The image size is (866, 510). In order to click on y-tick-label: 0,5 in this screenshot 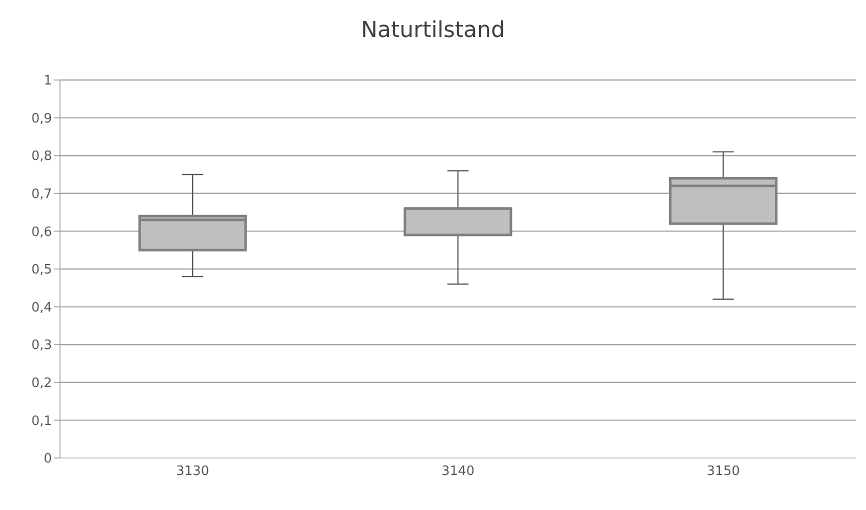, I will do `click(41, 270)`.